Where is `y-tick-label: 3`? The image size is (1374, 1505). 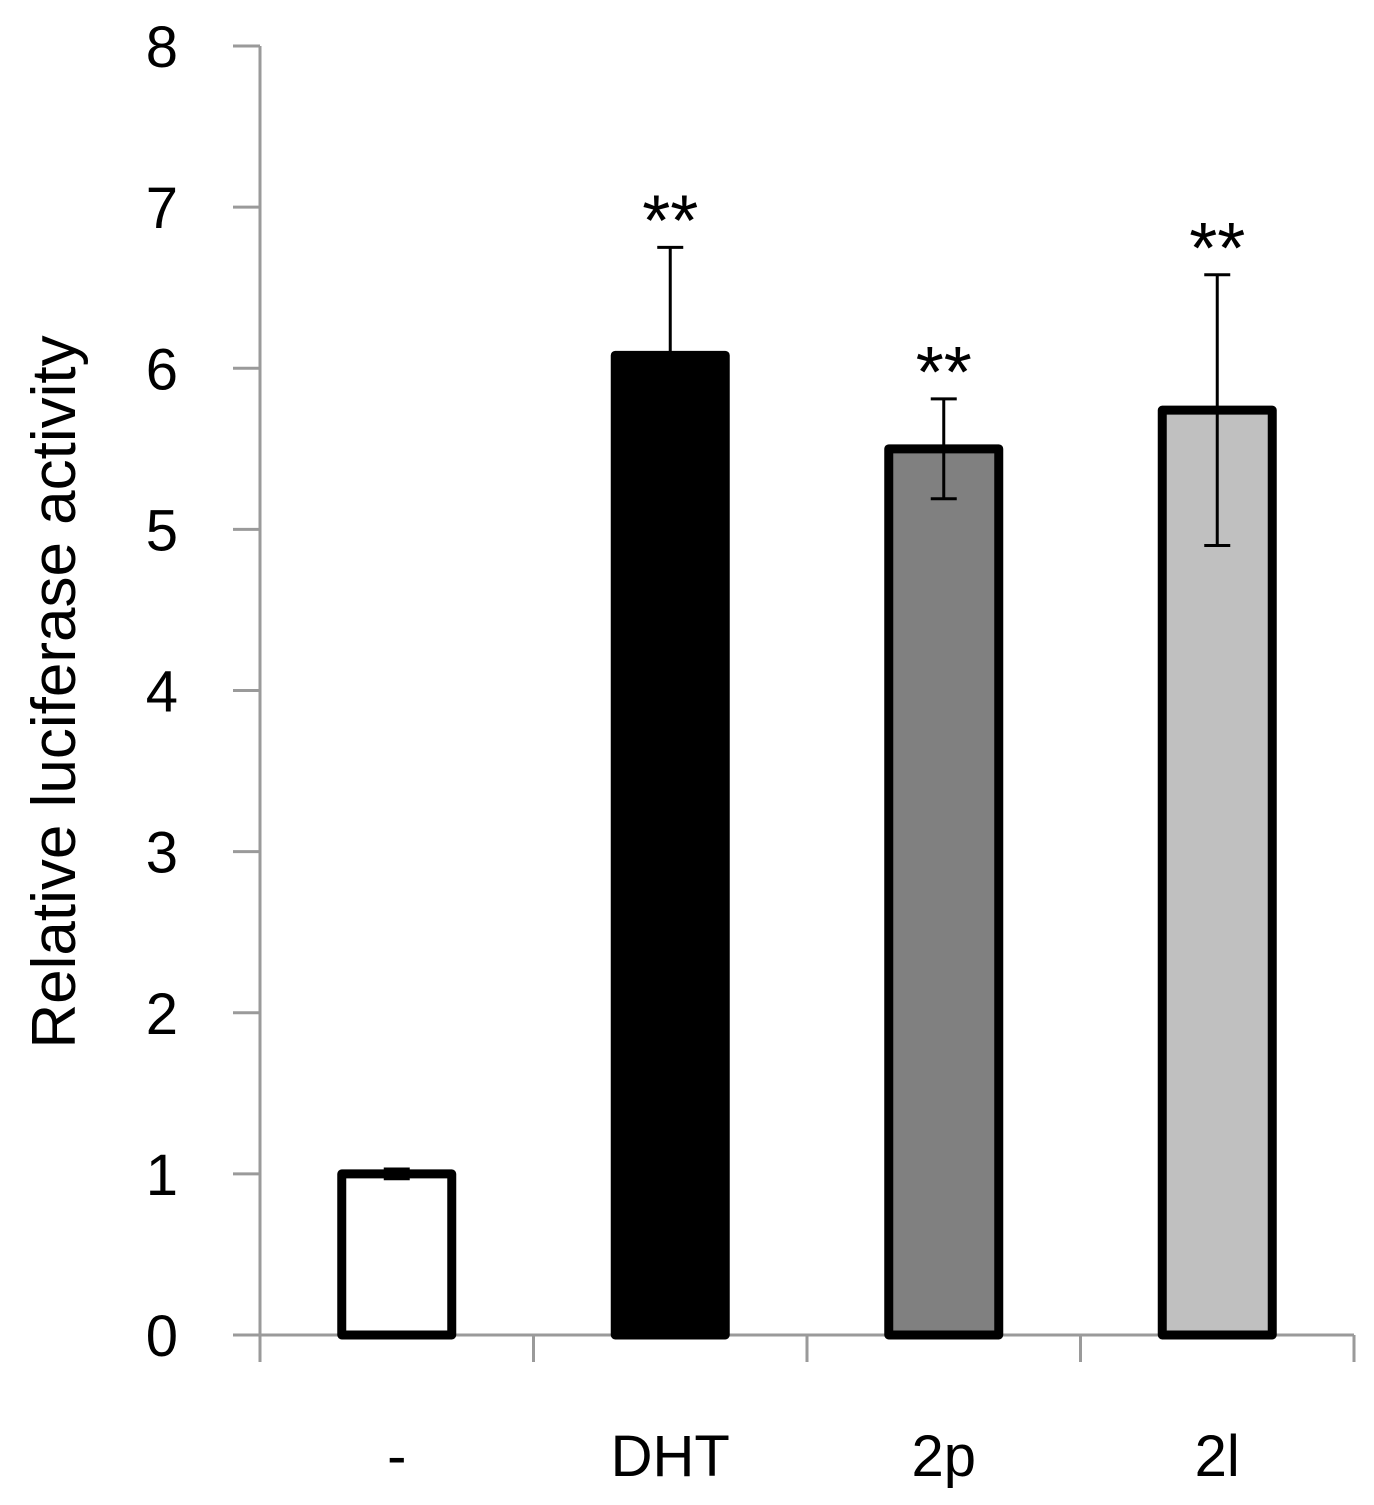 y-tick-label: 3 is located at coordinates (162, 853).